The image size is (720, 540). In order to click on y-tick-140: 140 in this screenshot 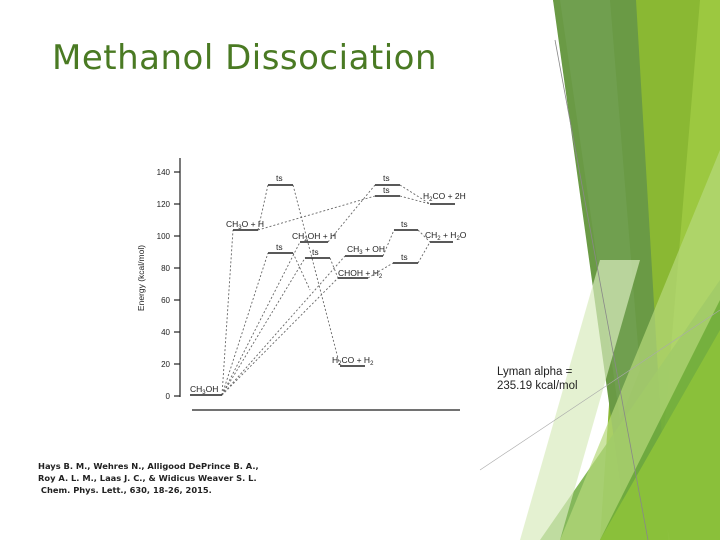, I will do `click(164, 172)`.